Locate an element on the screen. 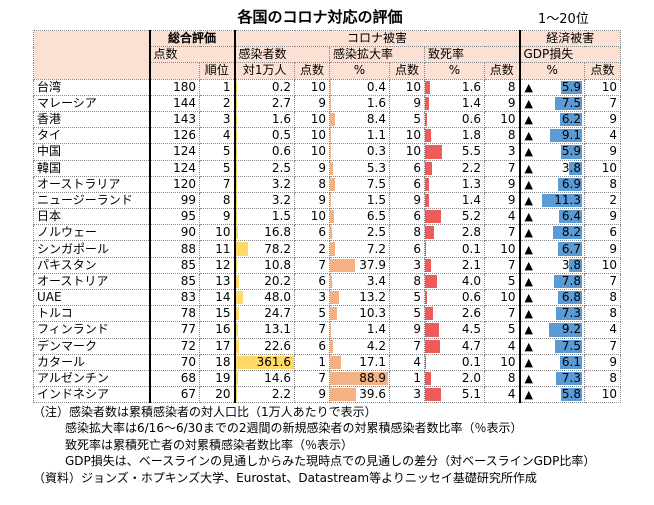 This screenshot has width=654, height=505. infected-per10k-value: 3.2 is located at coordinates (281, 199).